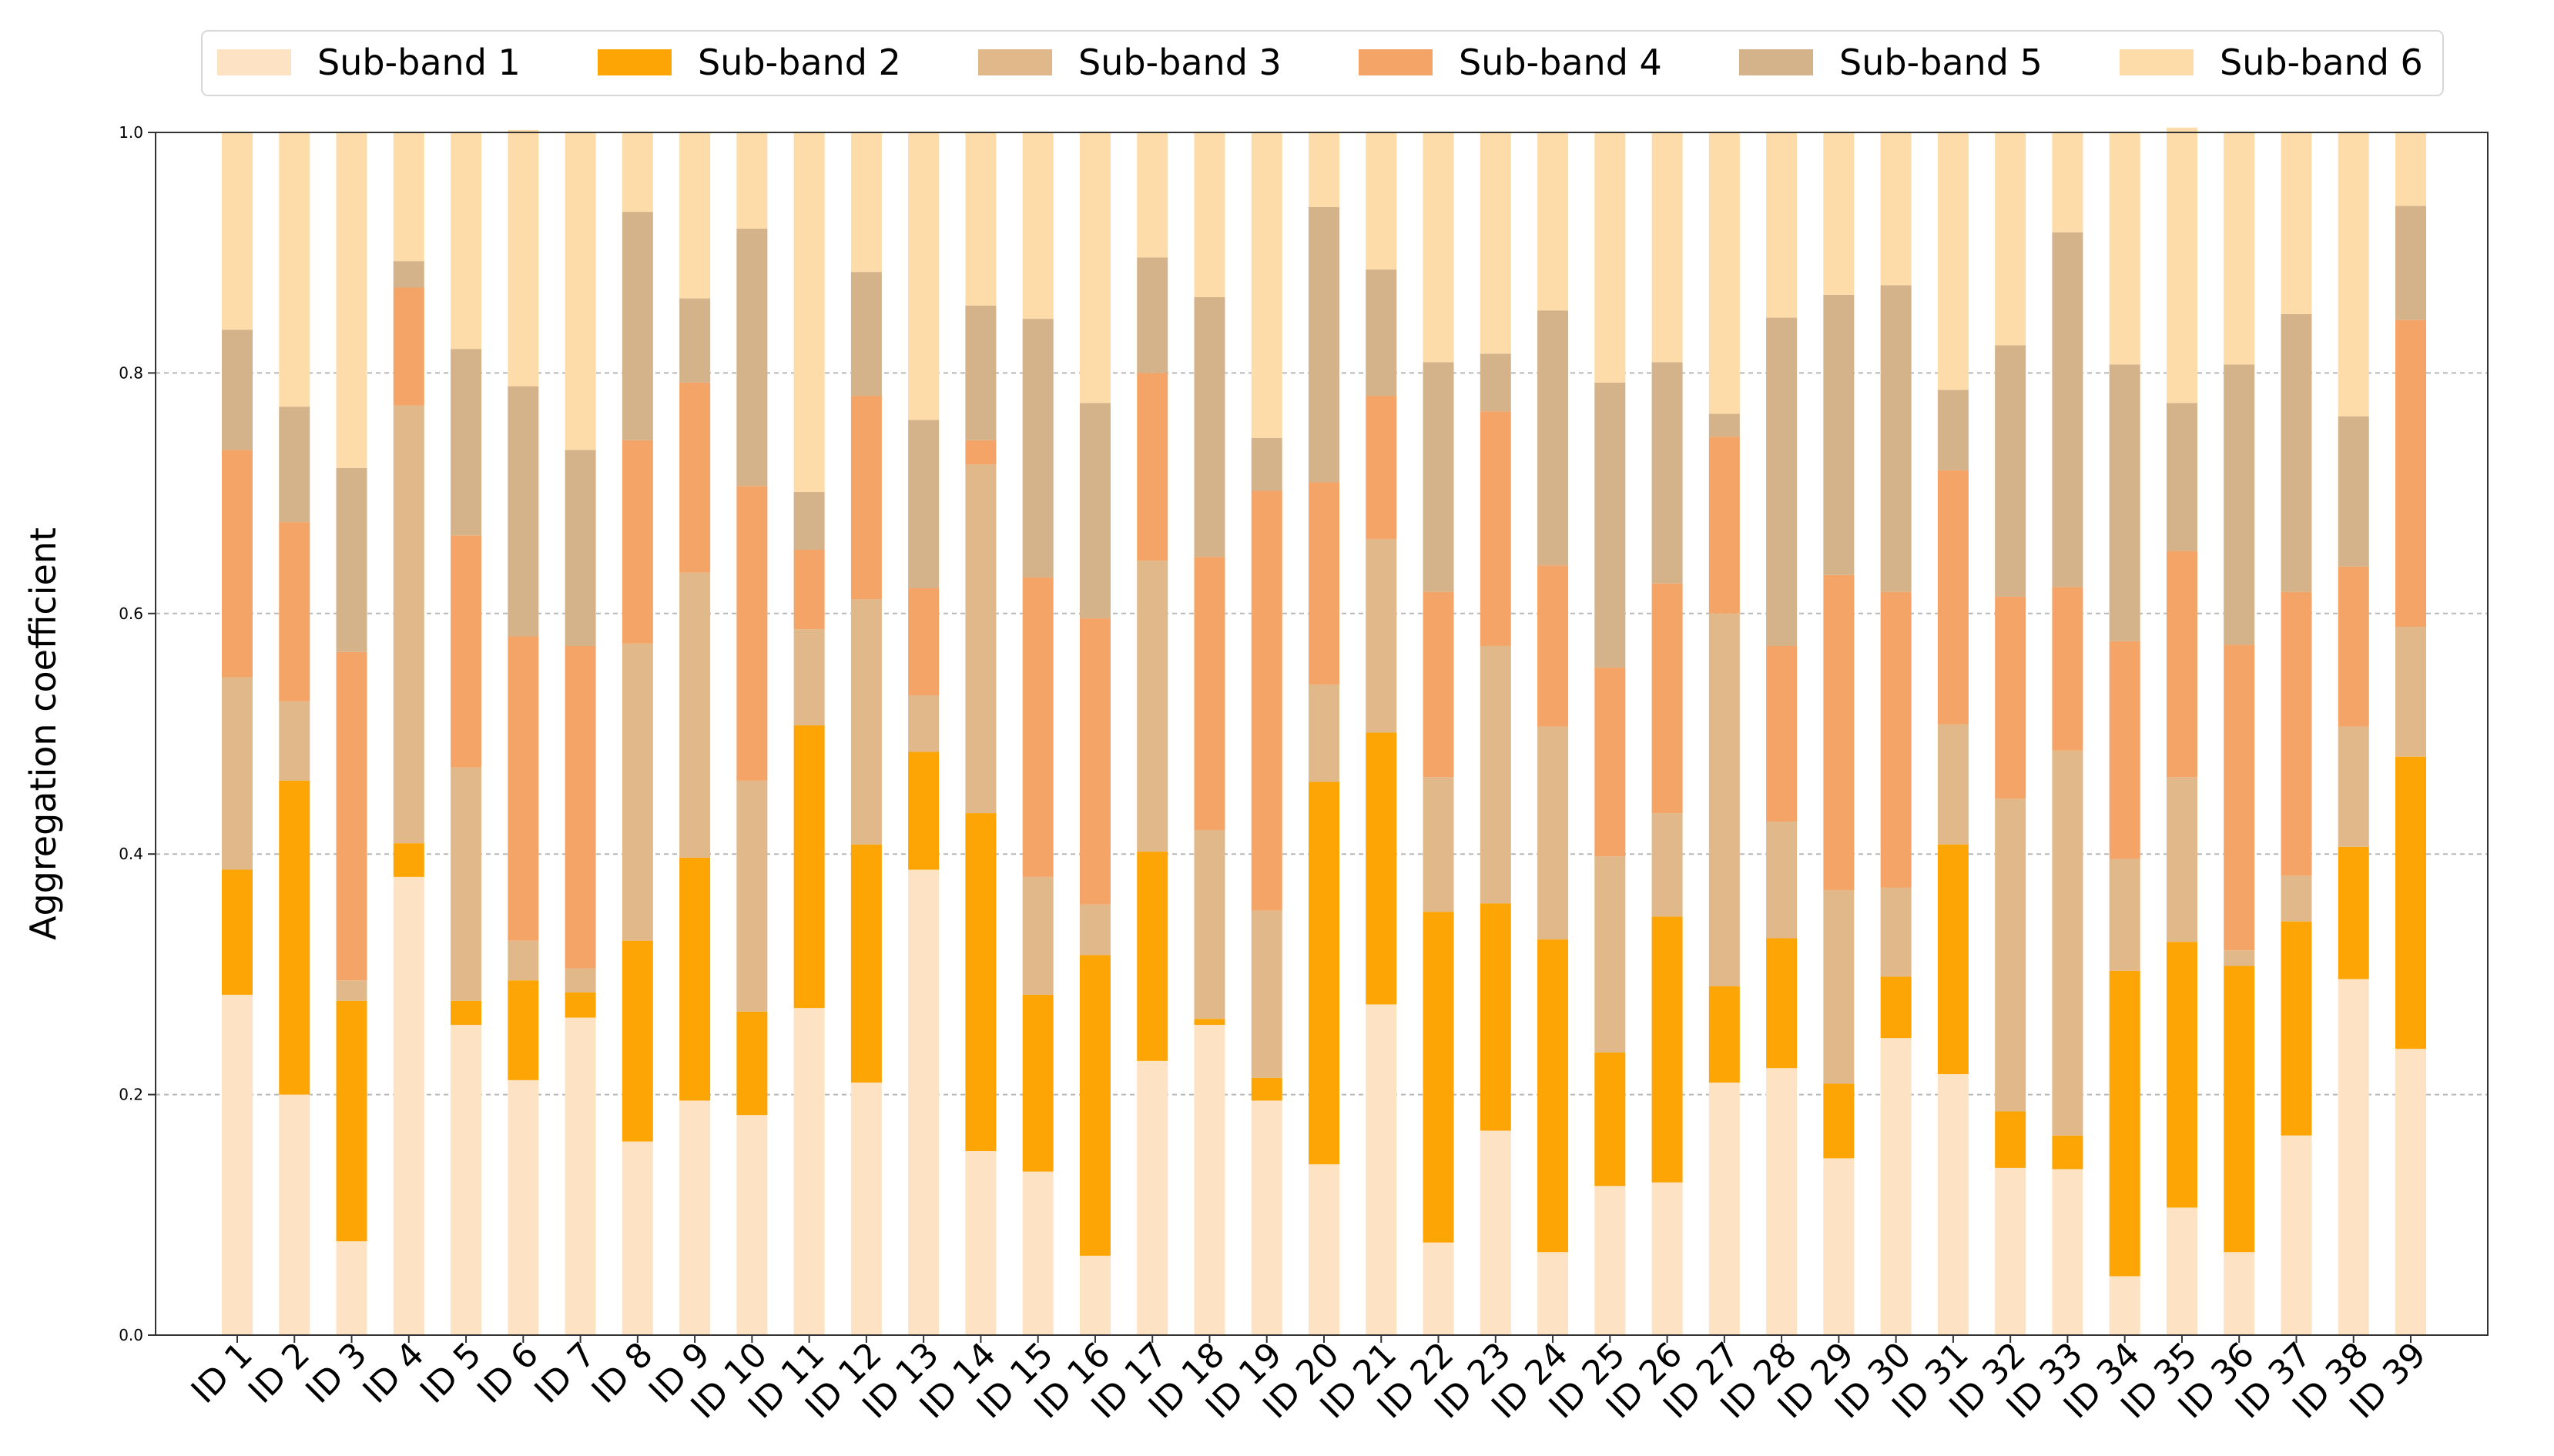 The height and width of the screenshot is (1456, 2554). Describe the element at coordinates (1941, 62) in the screenshot. I see `legend-label: Sub-band 5` at that location.